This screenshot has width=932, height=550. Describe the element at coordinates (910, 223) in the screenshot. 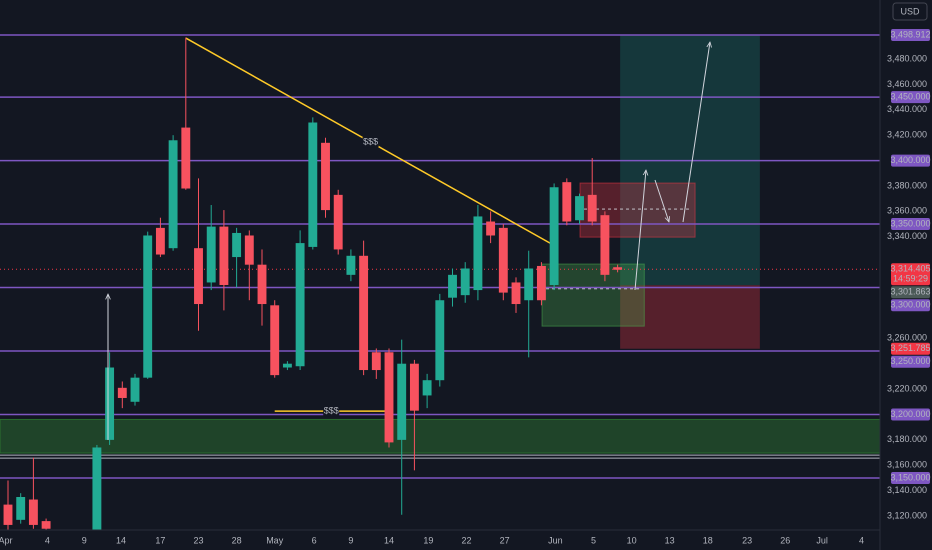

I see `price-label: 3,350.000` at that location.